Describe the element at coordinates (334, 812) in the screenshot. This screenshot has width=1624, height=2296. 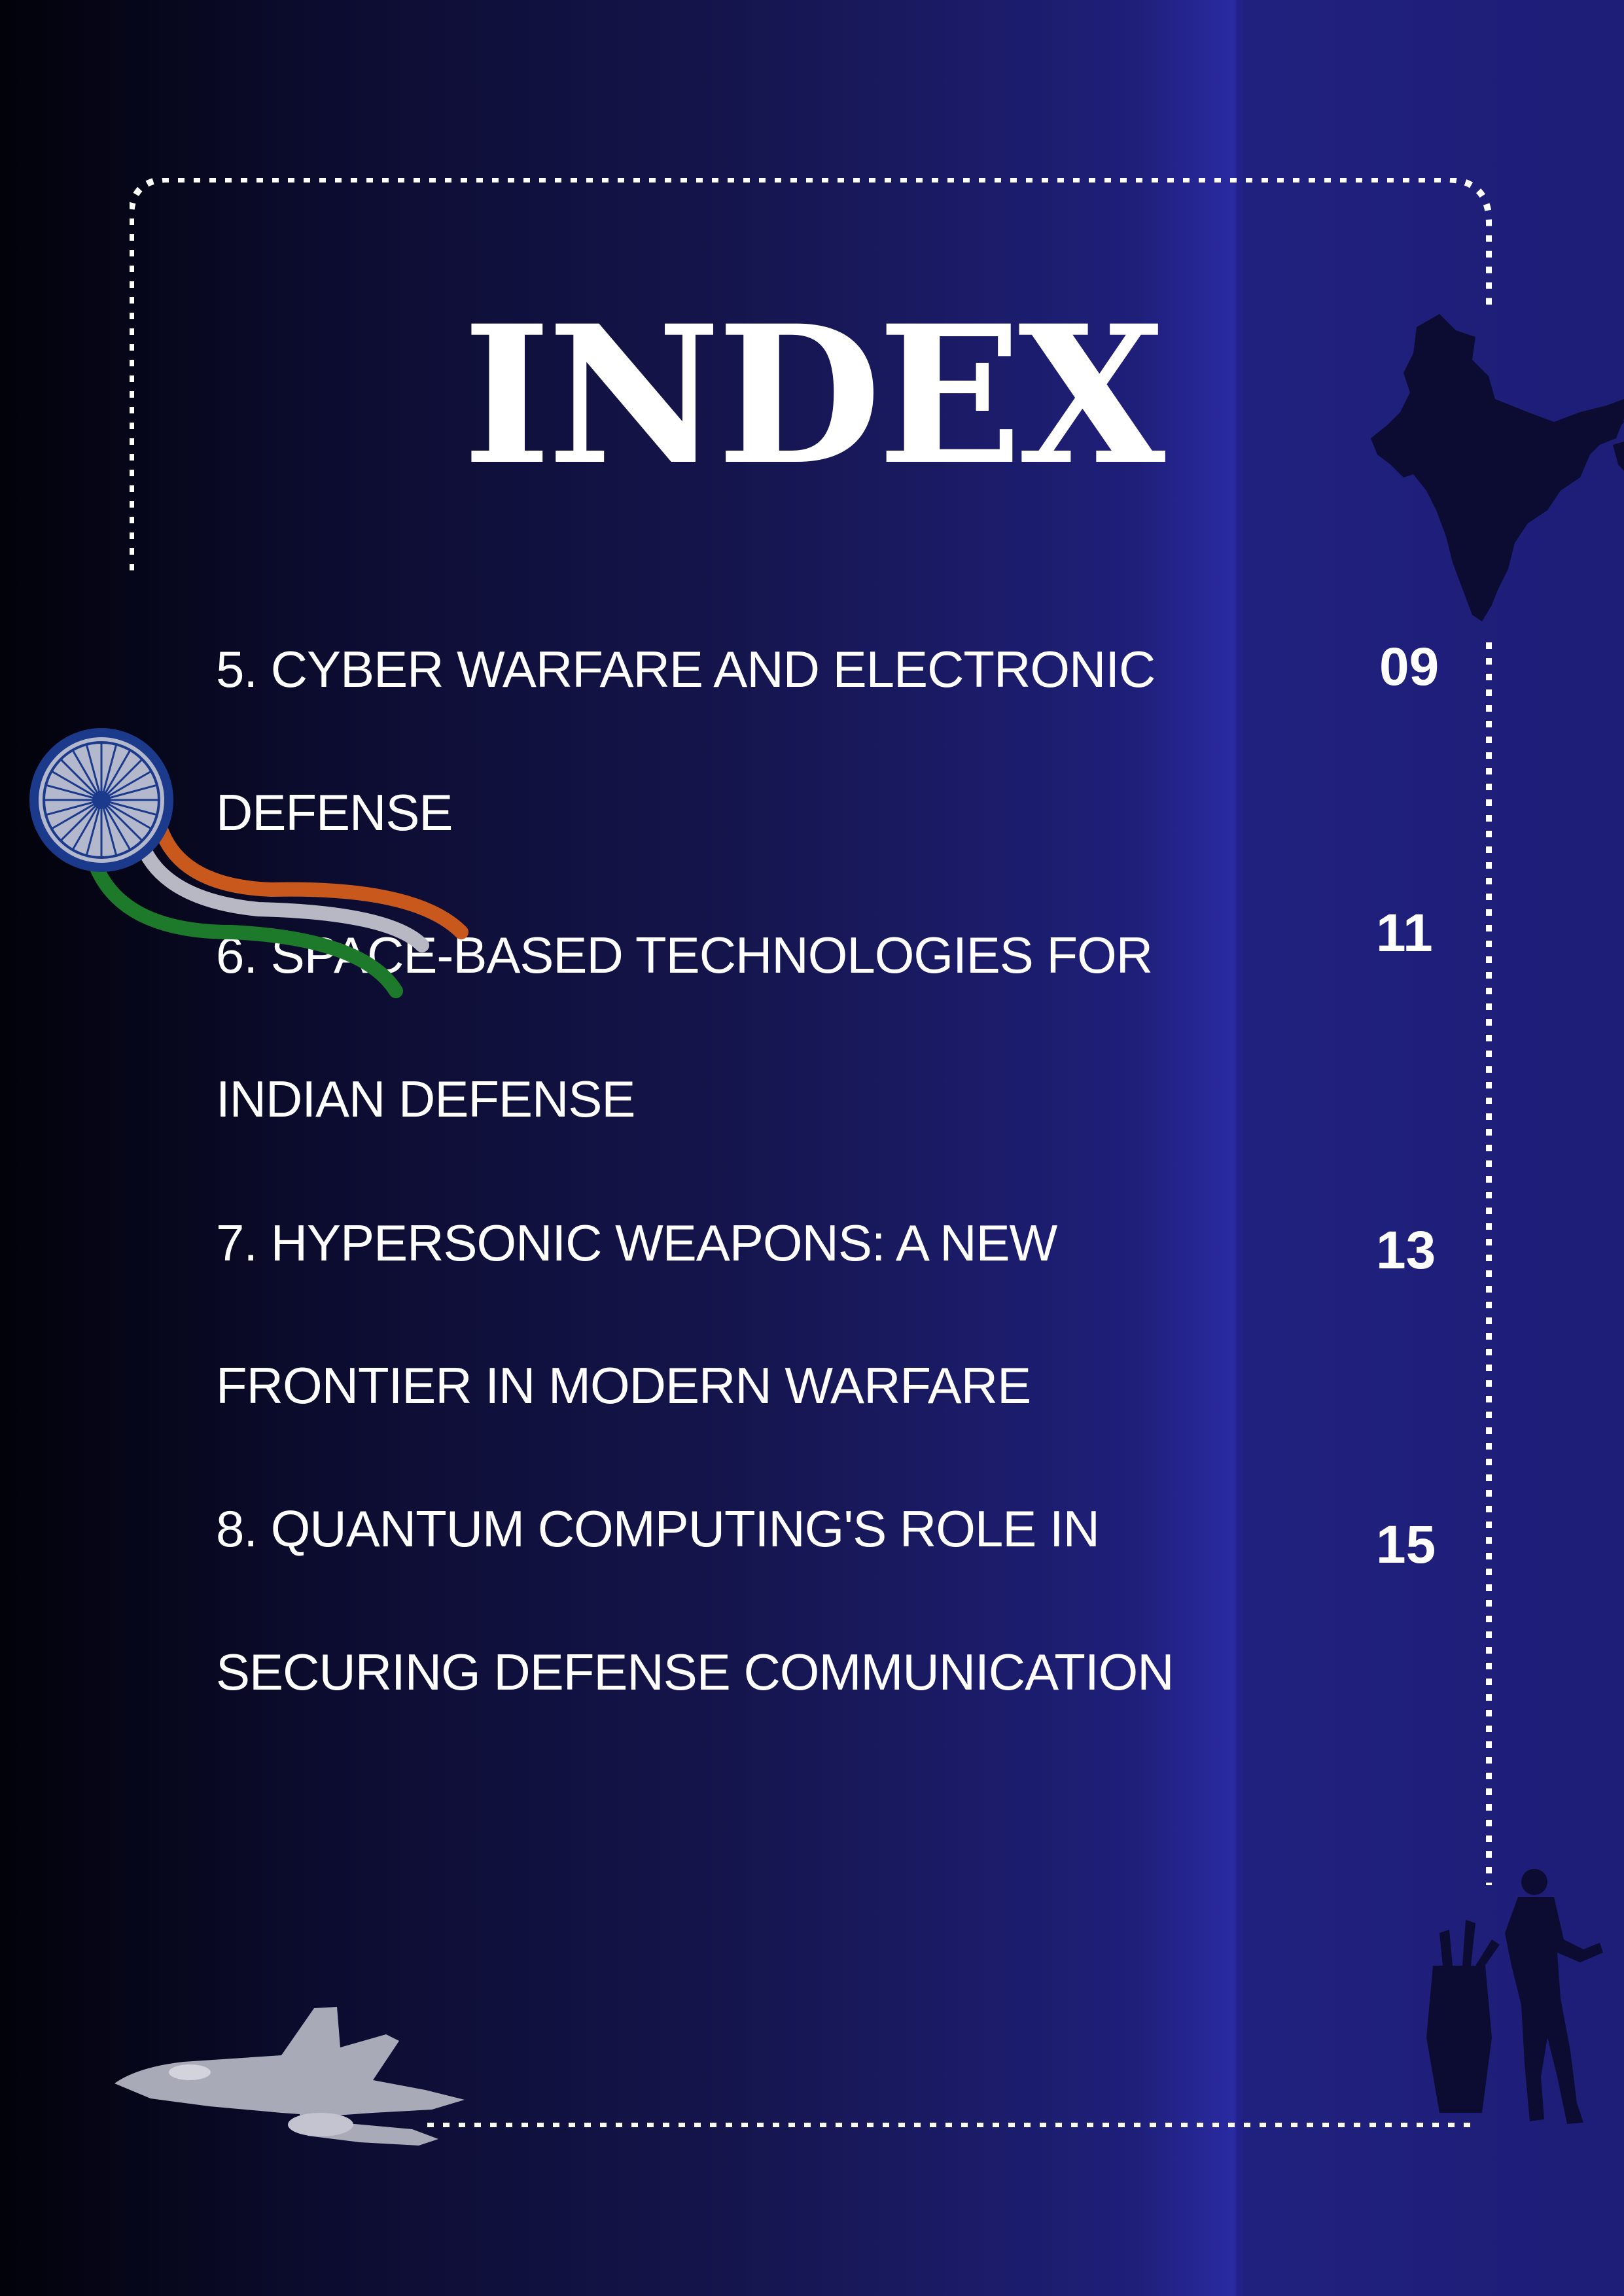
I see `entry-title-line: DEFENSE` at that location.